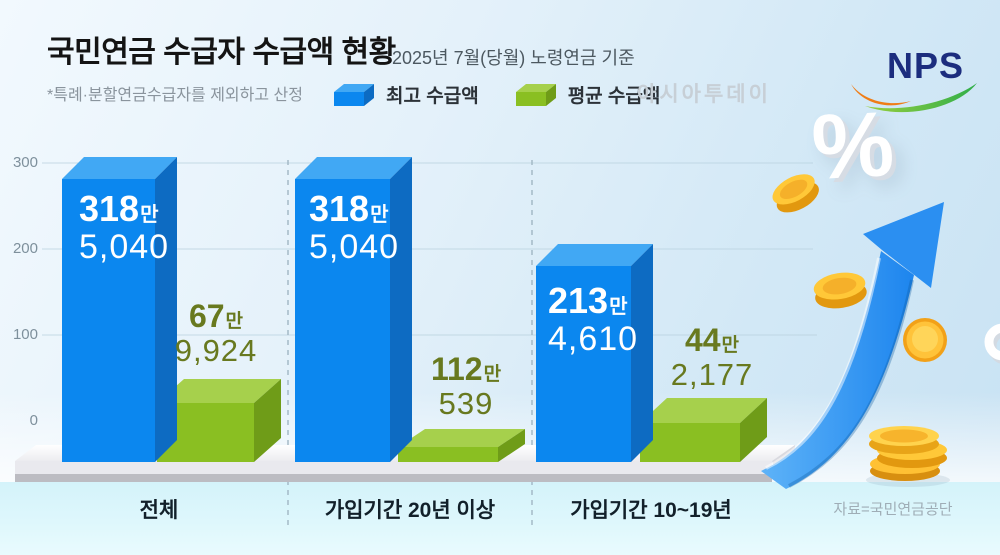 Image resolution: width=1000 pixels, height=555 pixels. I want to click on nps-logo-text: NPS, so click(925, 65).